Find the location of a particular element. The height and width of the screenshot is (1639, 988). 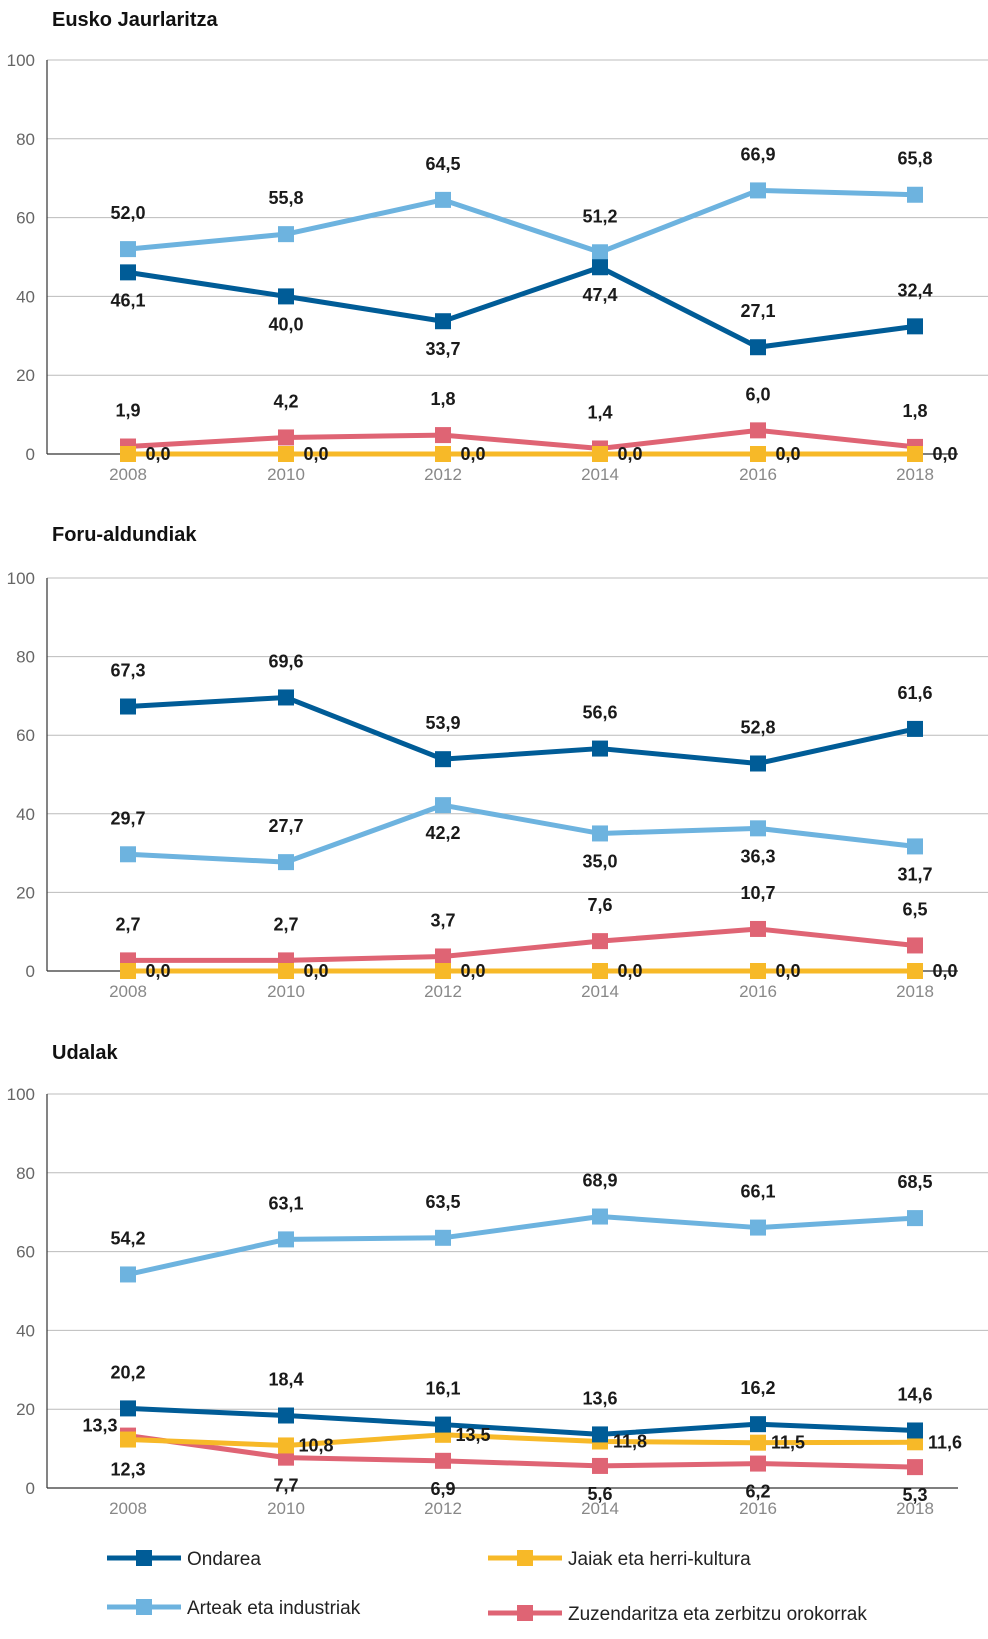

y-tick-label: 60 is located at coordinates (25, 218).